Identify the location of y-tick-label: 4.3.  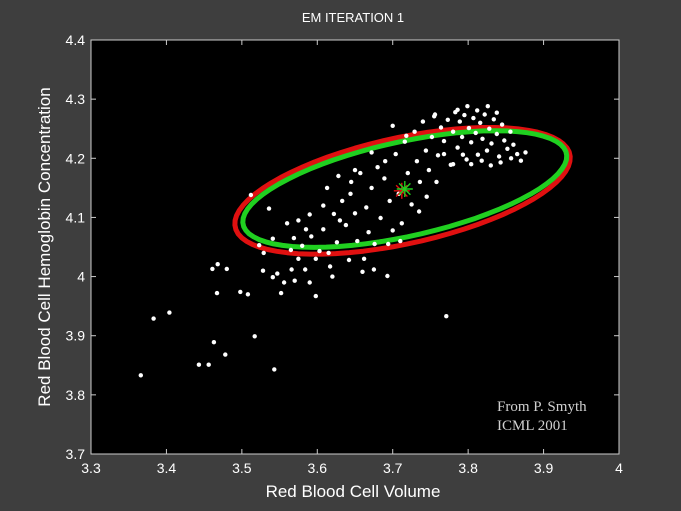
(76, 99).